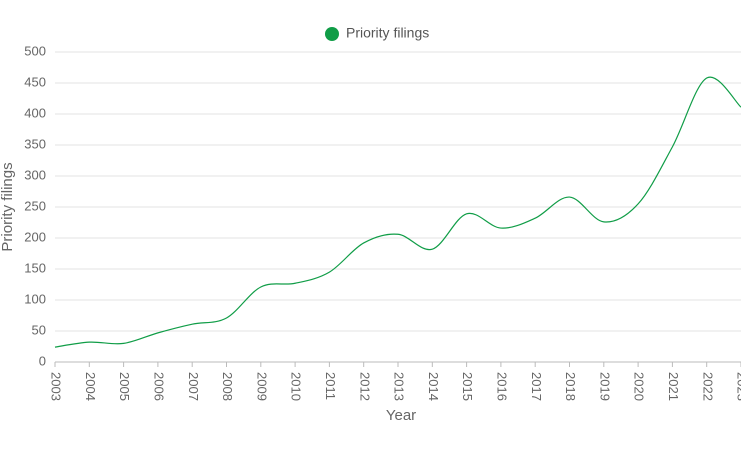  Describe the element at coordinates (261, 386) in the screenshot. I see `x-tick-label: 2009` at that location.